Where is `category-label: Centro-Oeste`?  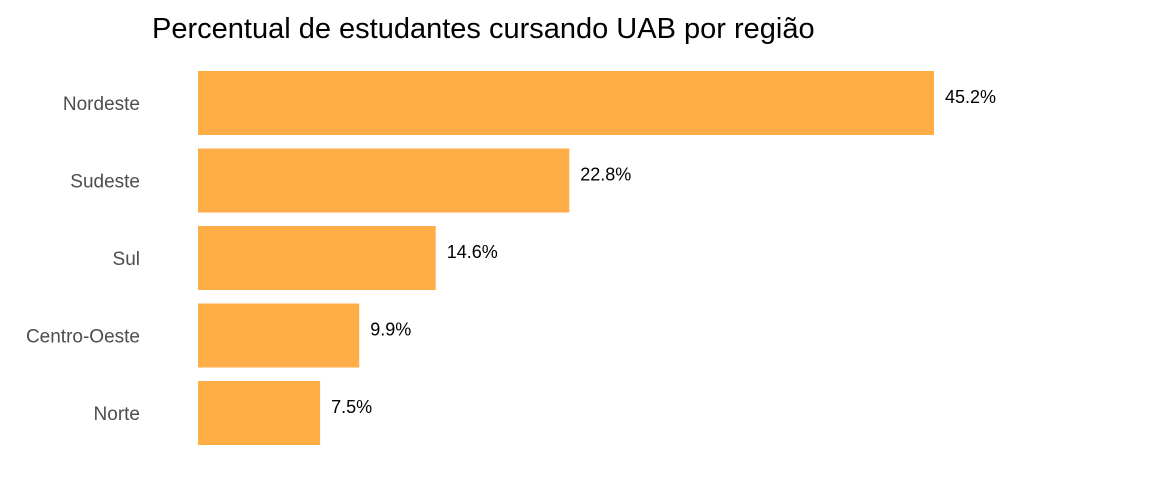
category-label: Centro-Oeste is located at coordinates (83, 337).